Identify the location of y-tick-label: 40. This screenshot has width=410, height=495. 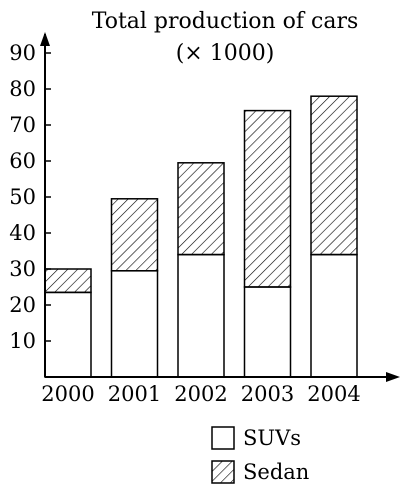
(22, 233).